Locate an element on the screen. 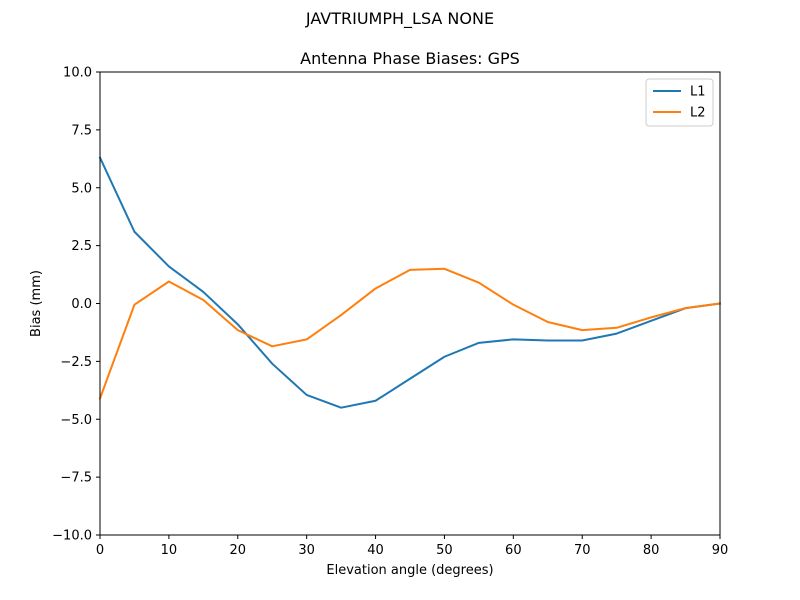 This screenshot has height=600, width=800. y-tick-label: 2.5 is located at coordinates (81, 246).